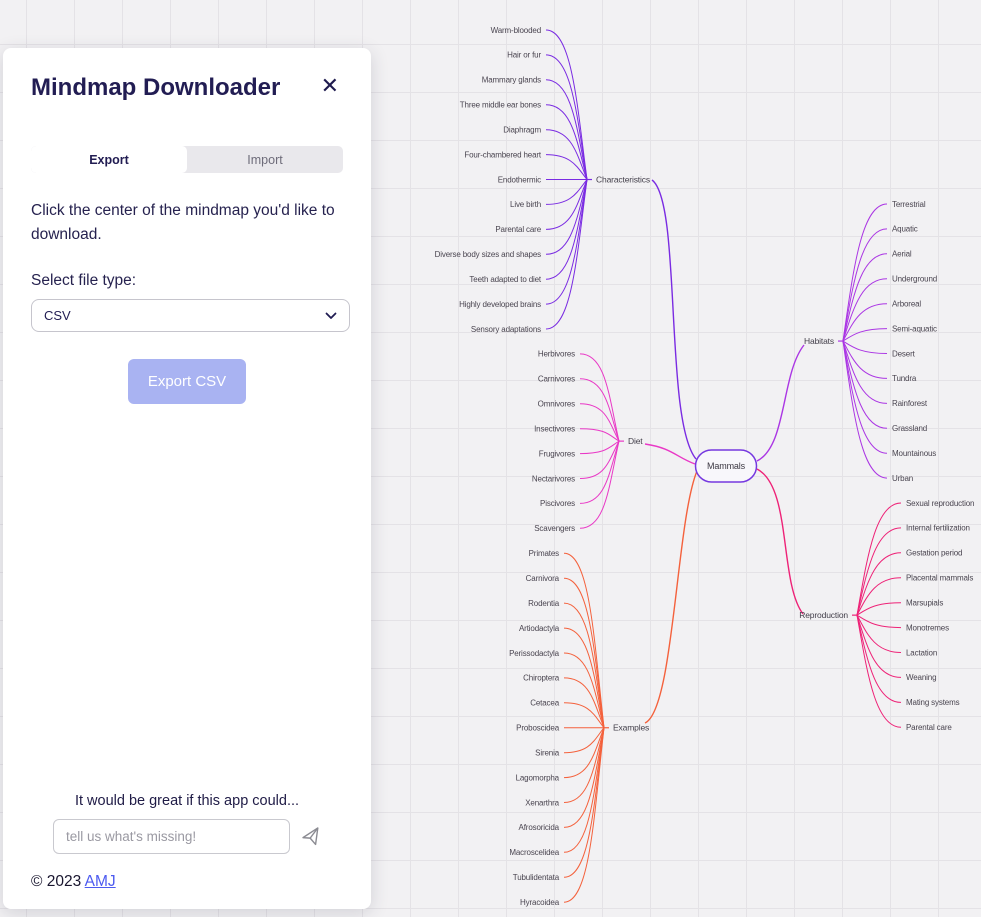  I want to click on mindmap-leaf-node: Live birth, so click(525, 204).